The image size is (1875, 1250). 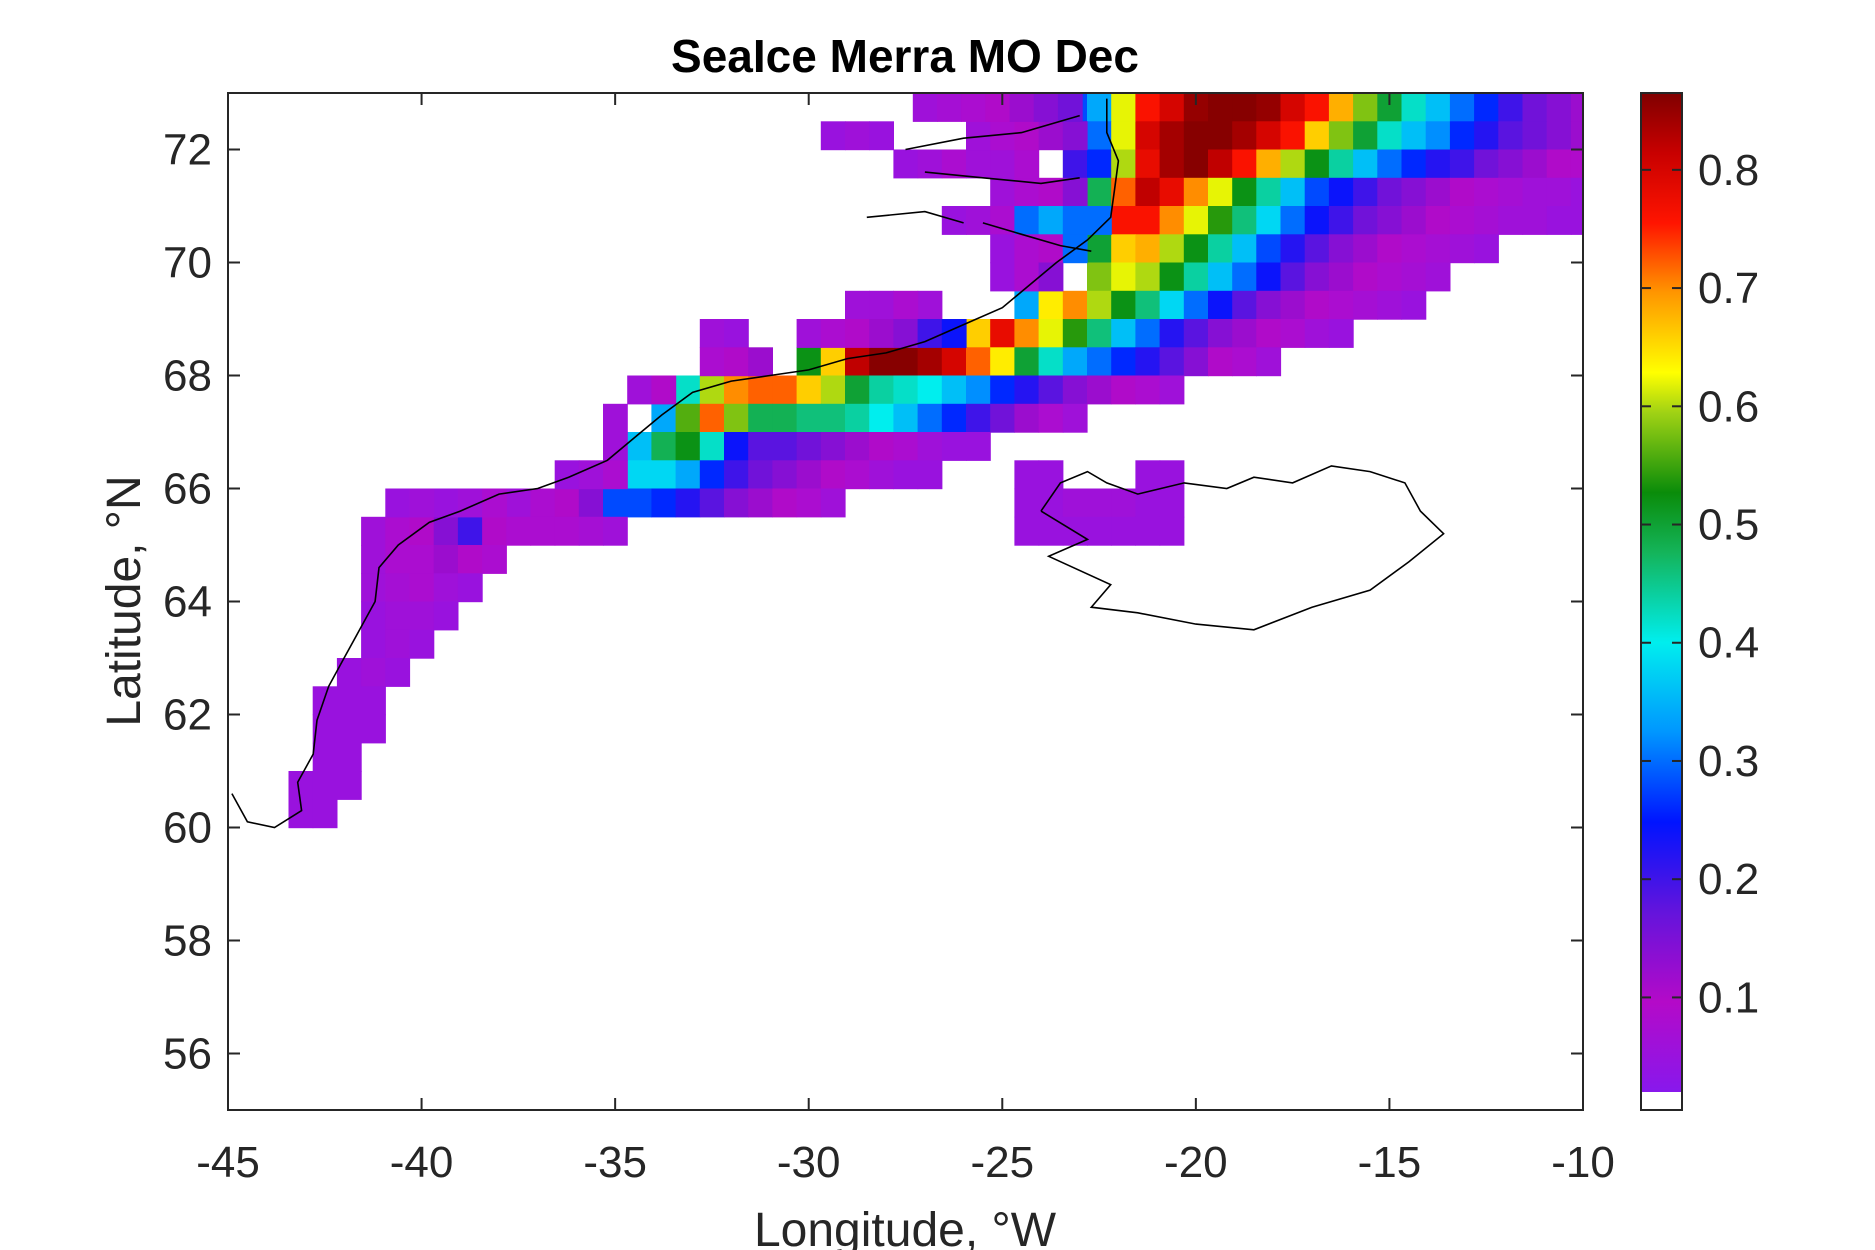 I want to click on x-tick-label: -30, so click(x=809, y=1162).